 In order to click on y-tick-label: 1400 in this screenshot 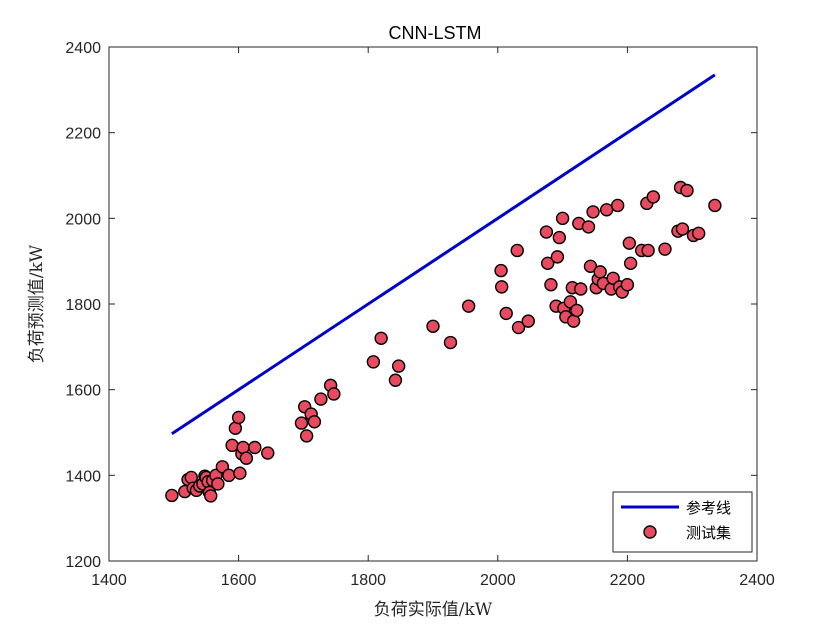, I will do `click(83, 476)`.